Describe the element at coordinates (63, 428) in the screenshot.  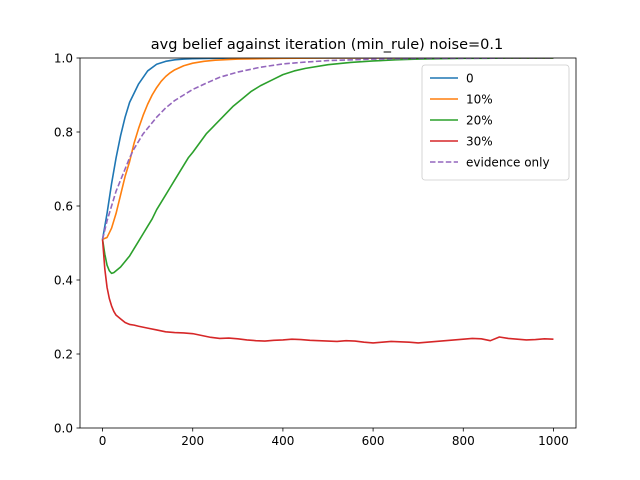
I see `y-tick-label: 0.0` at that location.